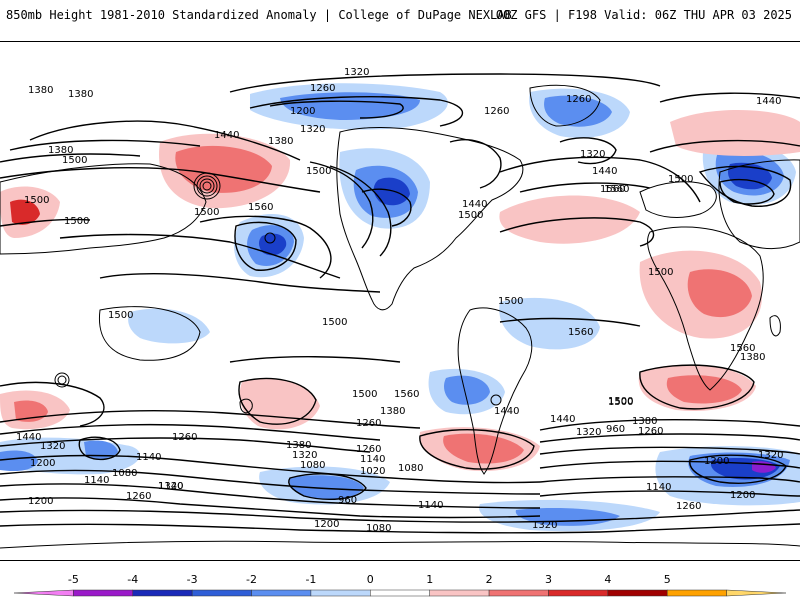 This screenshot has height=604, width=800. What do you see at coordinates (326, 524) in the screenshot?
I see `contour-label: 1200` at bounding box center [326, 524].